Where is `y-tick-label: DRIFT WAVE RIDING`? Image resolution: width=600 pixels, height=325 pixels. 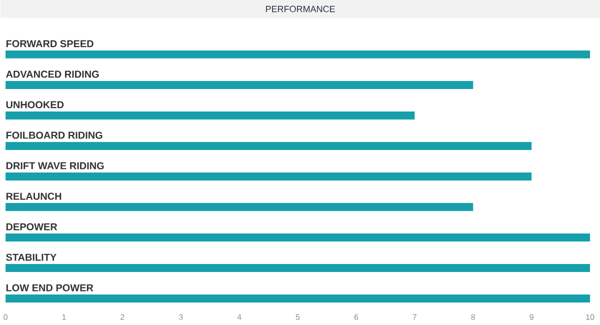
y-tick-label: DRIFT WAVE RIDING is located at coordinates (55, 166).